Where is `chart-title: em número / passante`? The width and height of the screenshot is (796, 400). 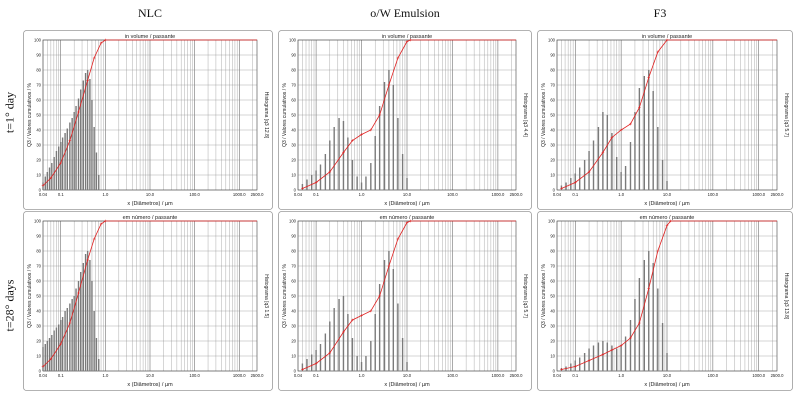 chart-title: em número / passante is located at coordinates (150, 218).